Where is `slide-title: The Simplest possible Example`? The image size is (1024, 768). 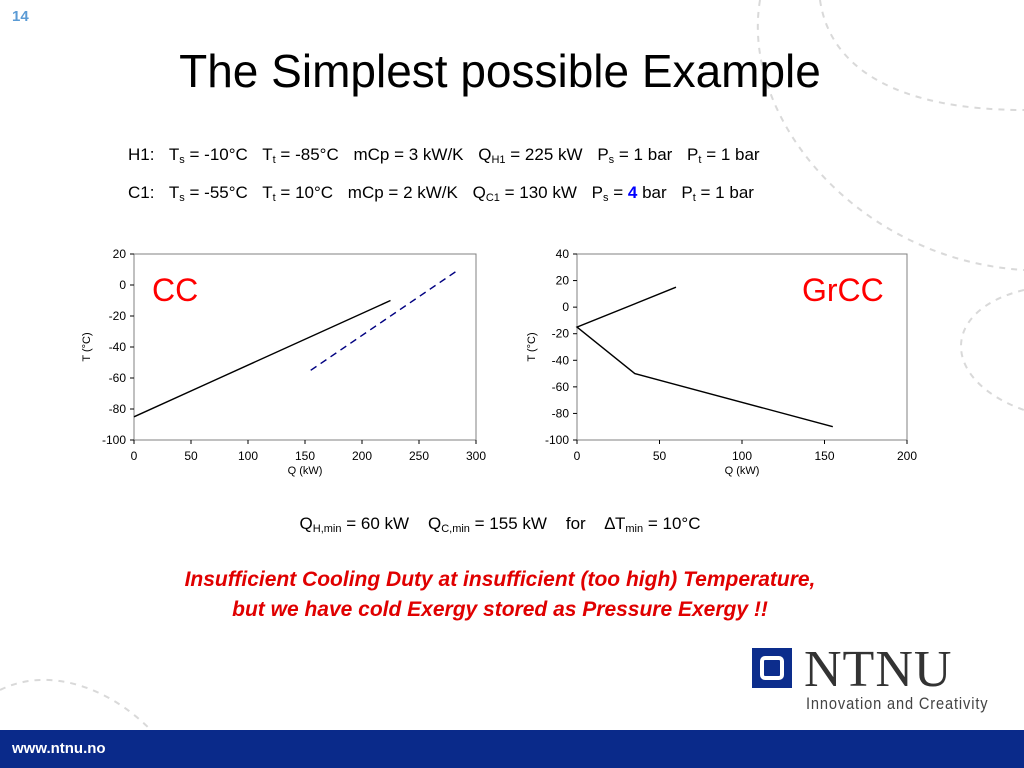
slide-title: The Simplest possible Example is located at coordinates (500, 71).